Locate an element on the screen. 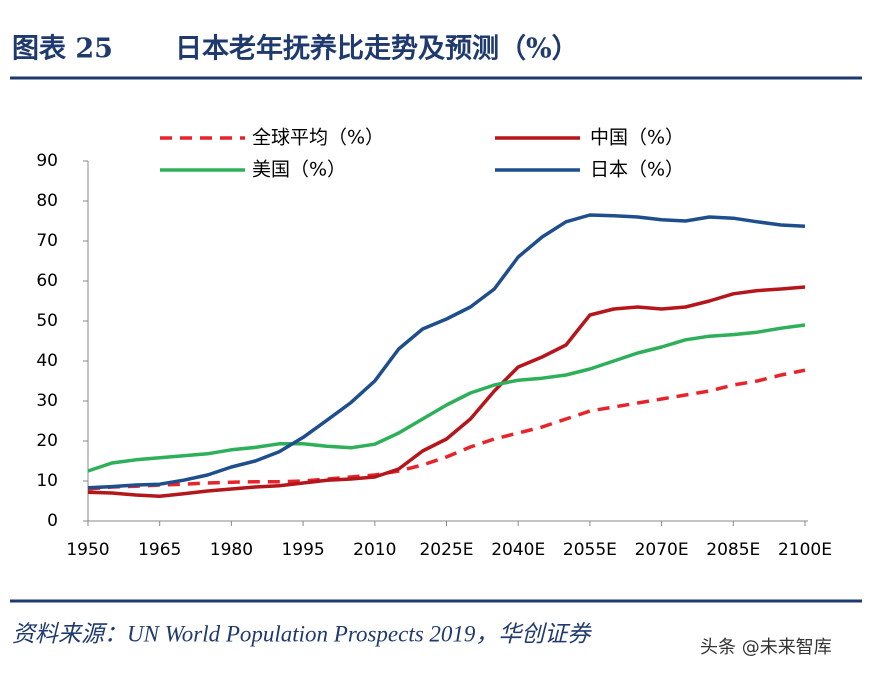 The height and width of the screenshot is (680, 882). y-tick-label: 30 is located at coordinates (47, 401).